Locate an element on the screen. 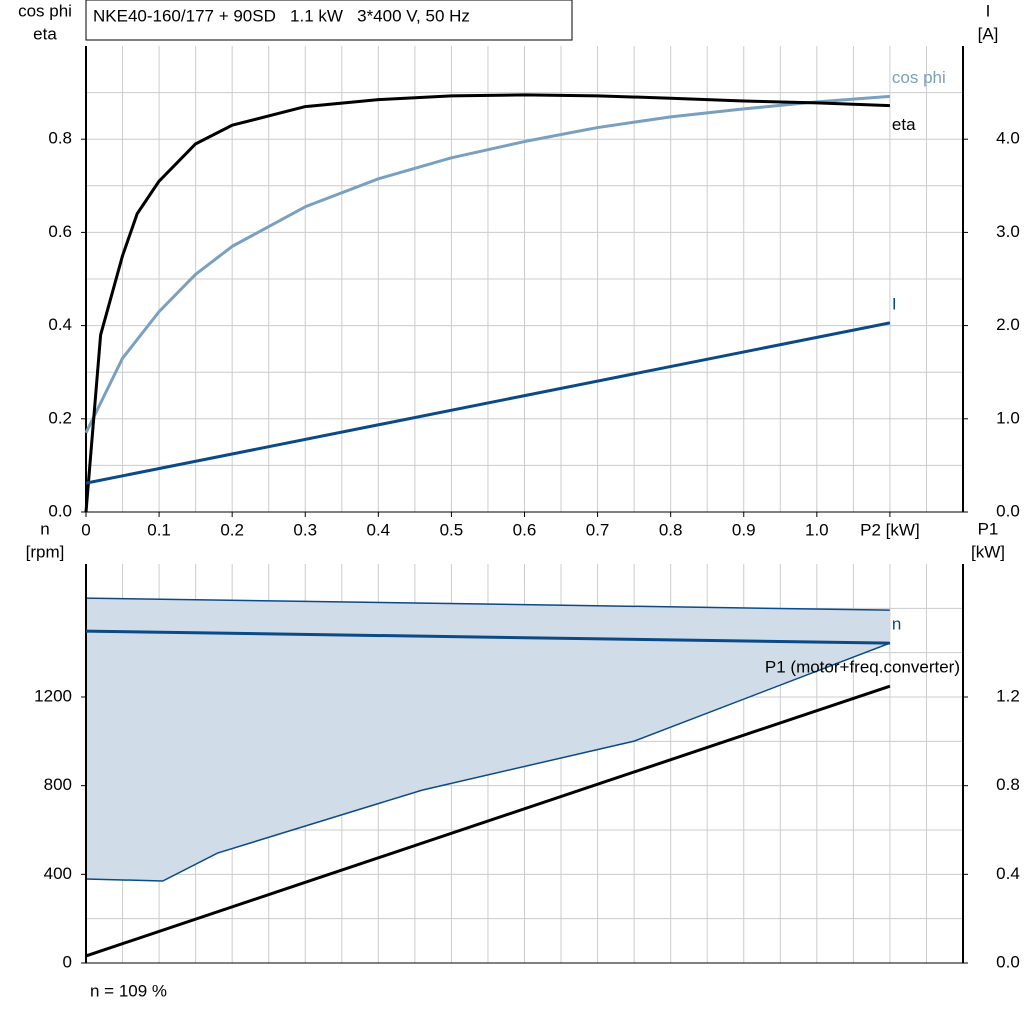  x-tick-label: 0.1 is located at coordinates (159, 529).